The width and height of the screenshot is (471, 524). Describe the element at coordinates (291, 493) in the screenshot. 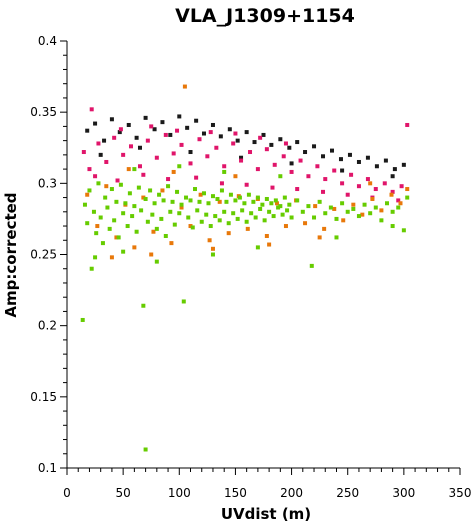

I see `x-tick-label: 200` at that location.